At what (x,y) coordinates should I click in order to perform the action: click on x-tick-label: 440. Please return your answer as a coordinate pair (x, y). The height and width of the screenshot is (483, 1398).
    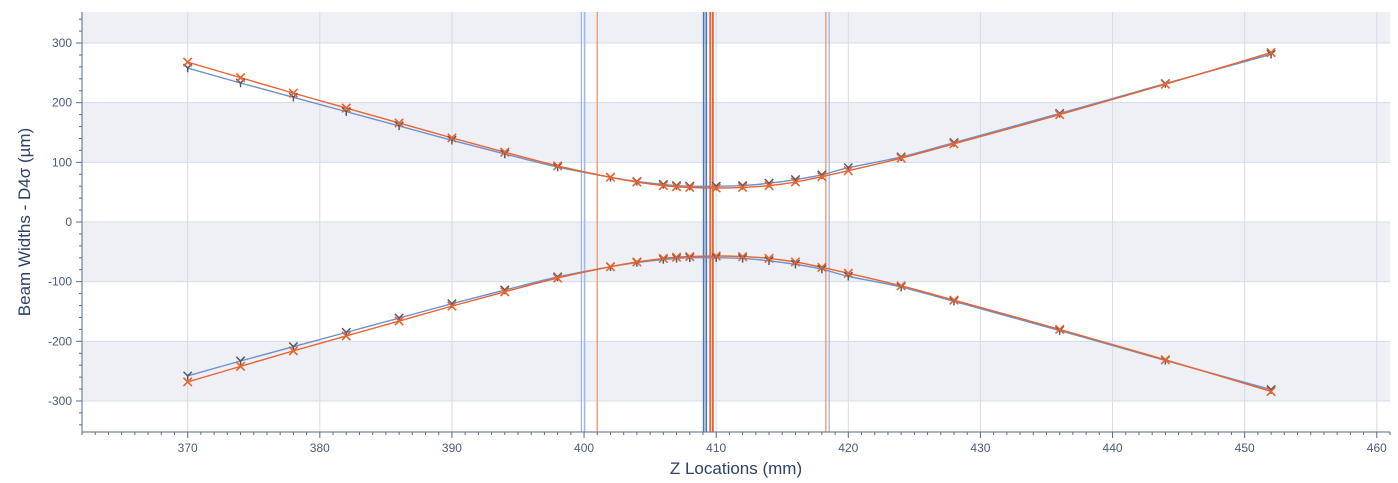
    Looking at the image, I should click on (1113, 448).